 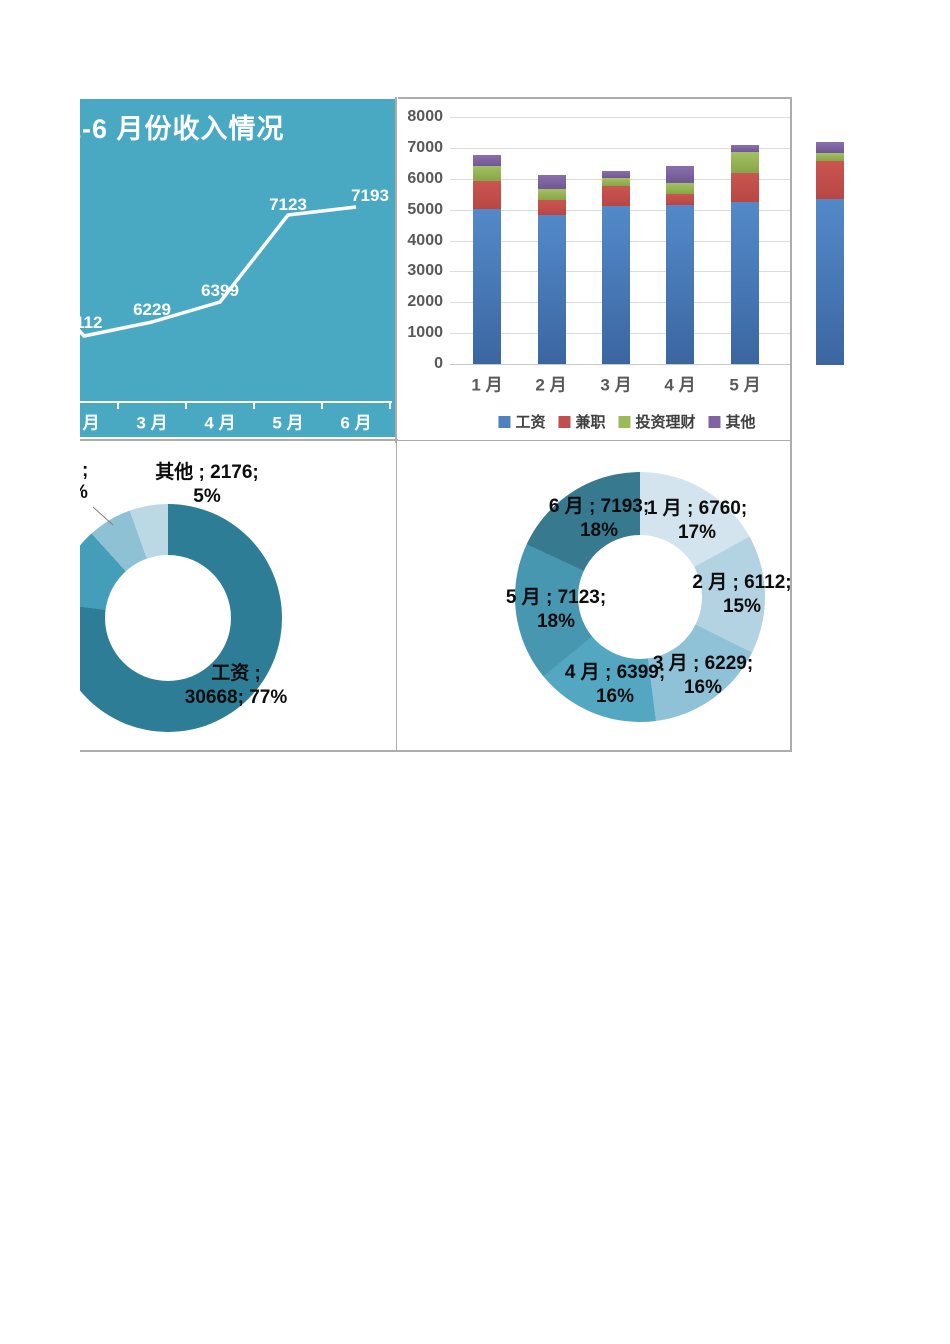 I want to click on category-donut-panel: ; % 其他 ; 2176; 5% 工资 ; 30668; 77%, so click(x=238, y=596).